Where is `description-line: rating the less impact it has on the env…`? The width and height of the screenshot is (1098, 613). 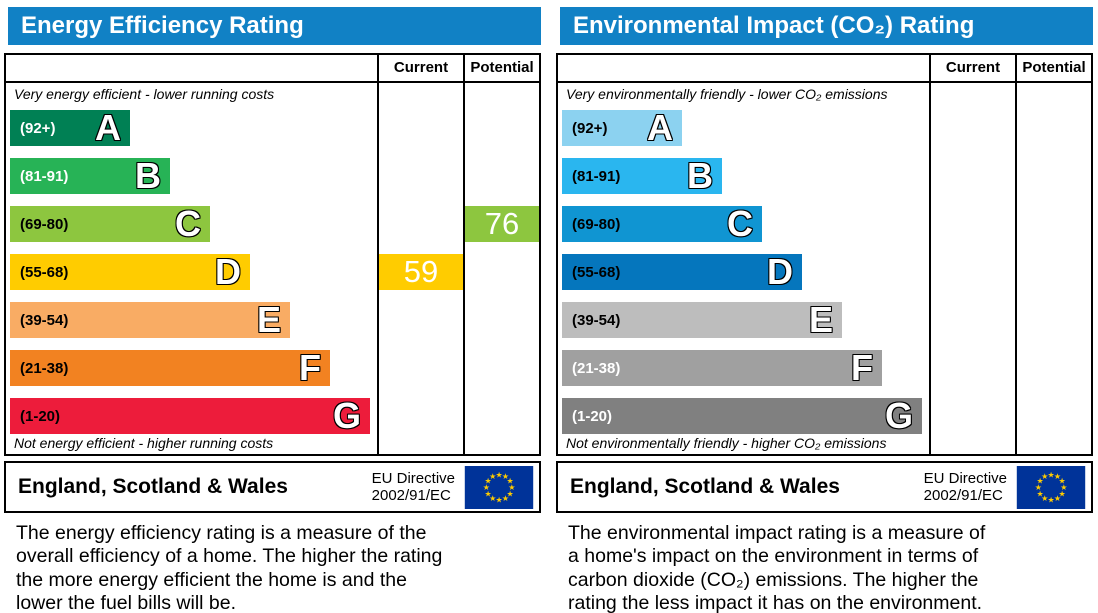 description-line: rating the less impact it has on the env… is located at coordinates (775, 602).